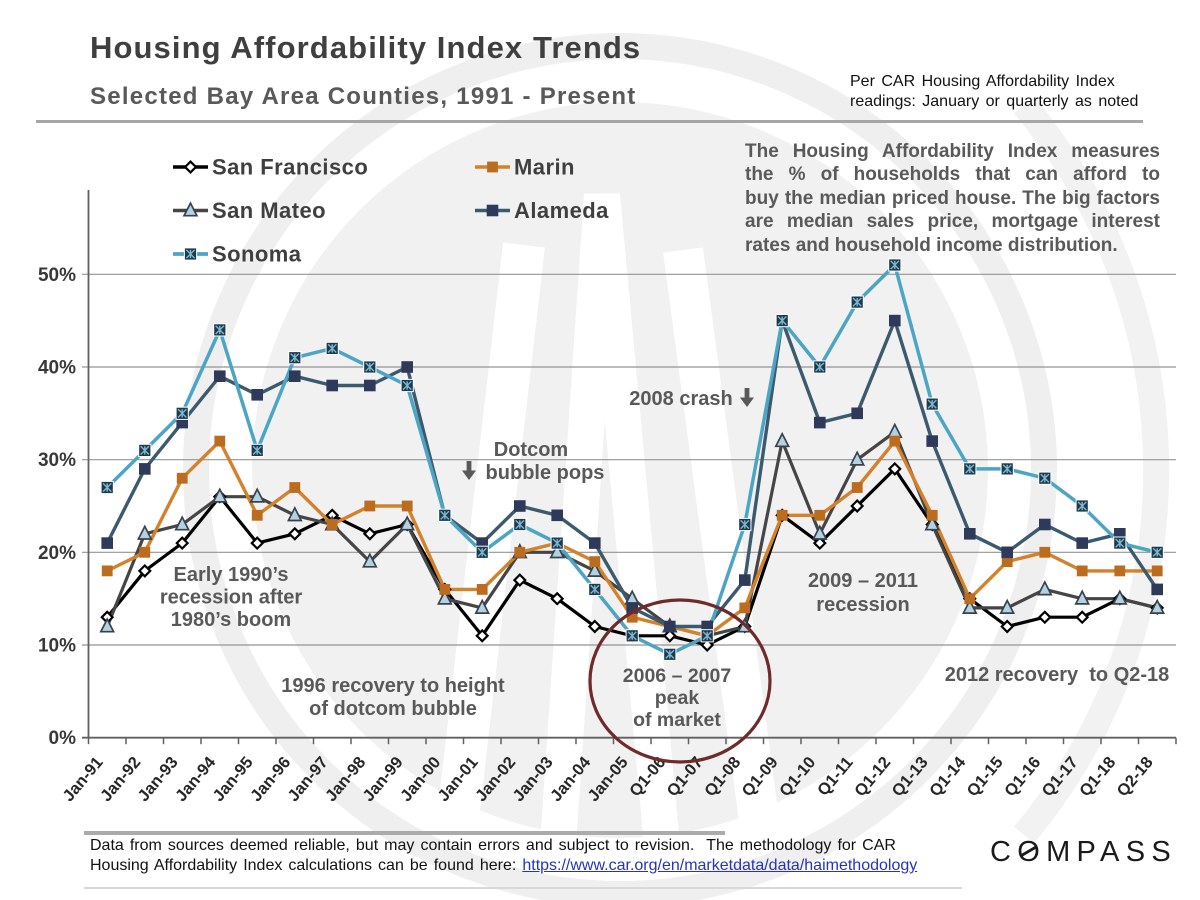 Image resolution: width=1200 pixels, height=900 pixels. What do you see at coordinates (457, 780) in the screenshot?
I see `svg-text: Jan-01` at bounding box center [457, 780].